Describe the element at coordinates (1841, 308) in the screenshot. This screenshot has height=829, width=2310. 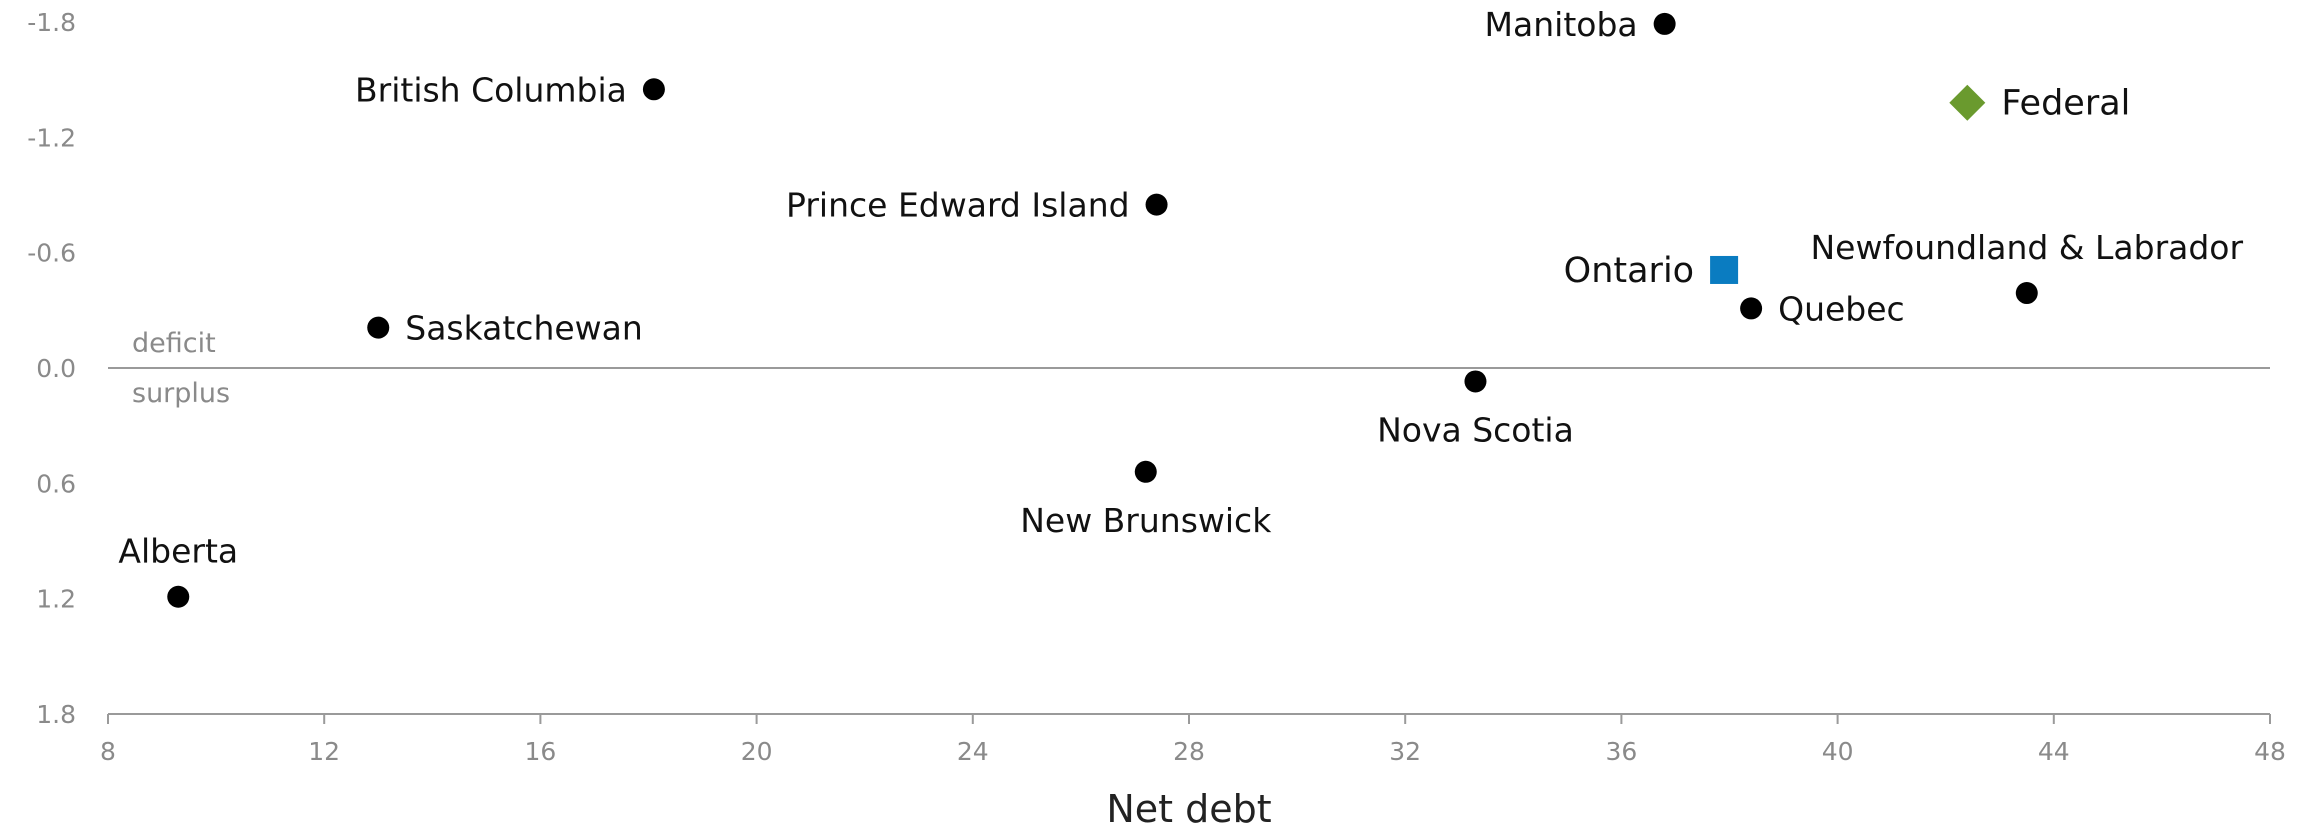
I see `point-label: Quebec` at that location.